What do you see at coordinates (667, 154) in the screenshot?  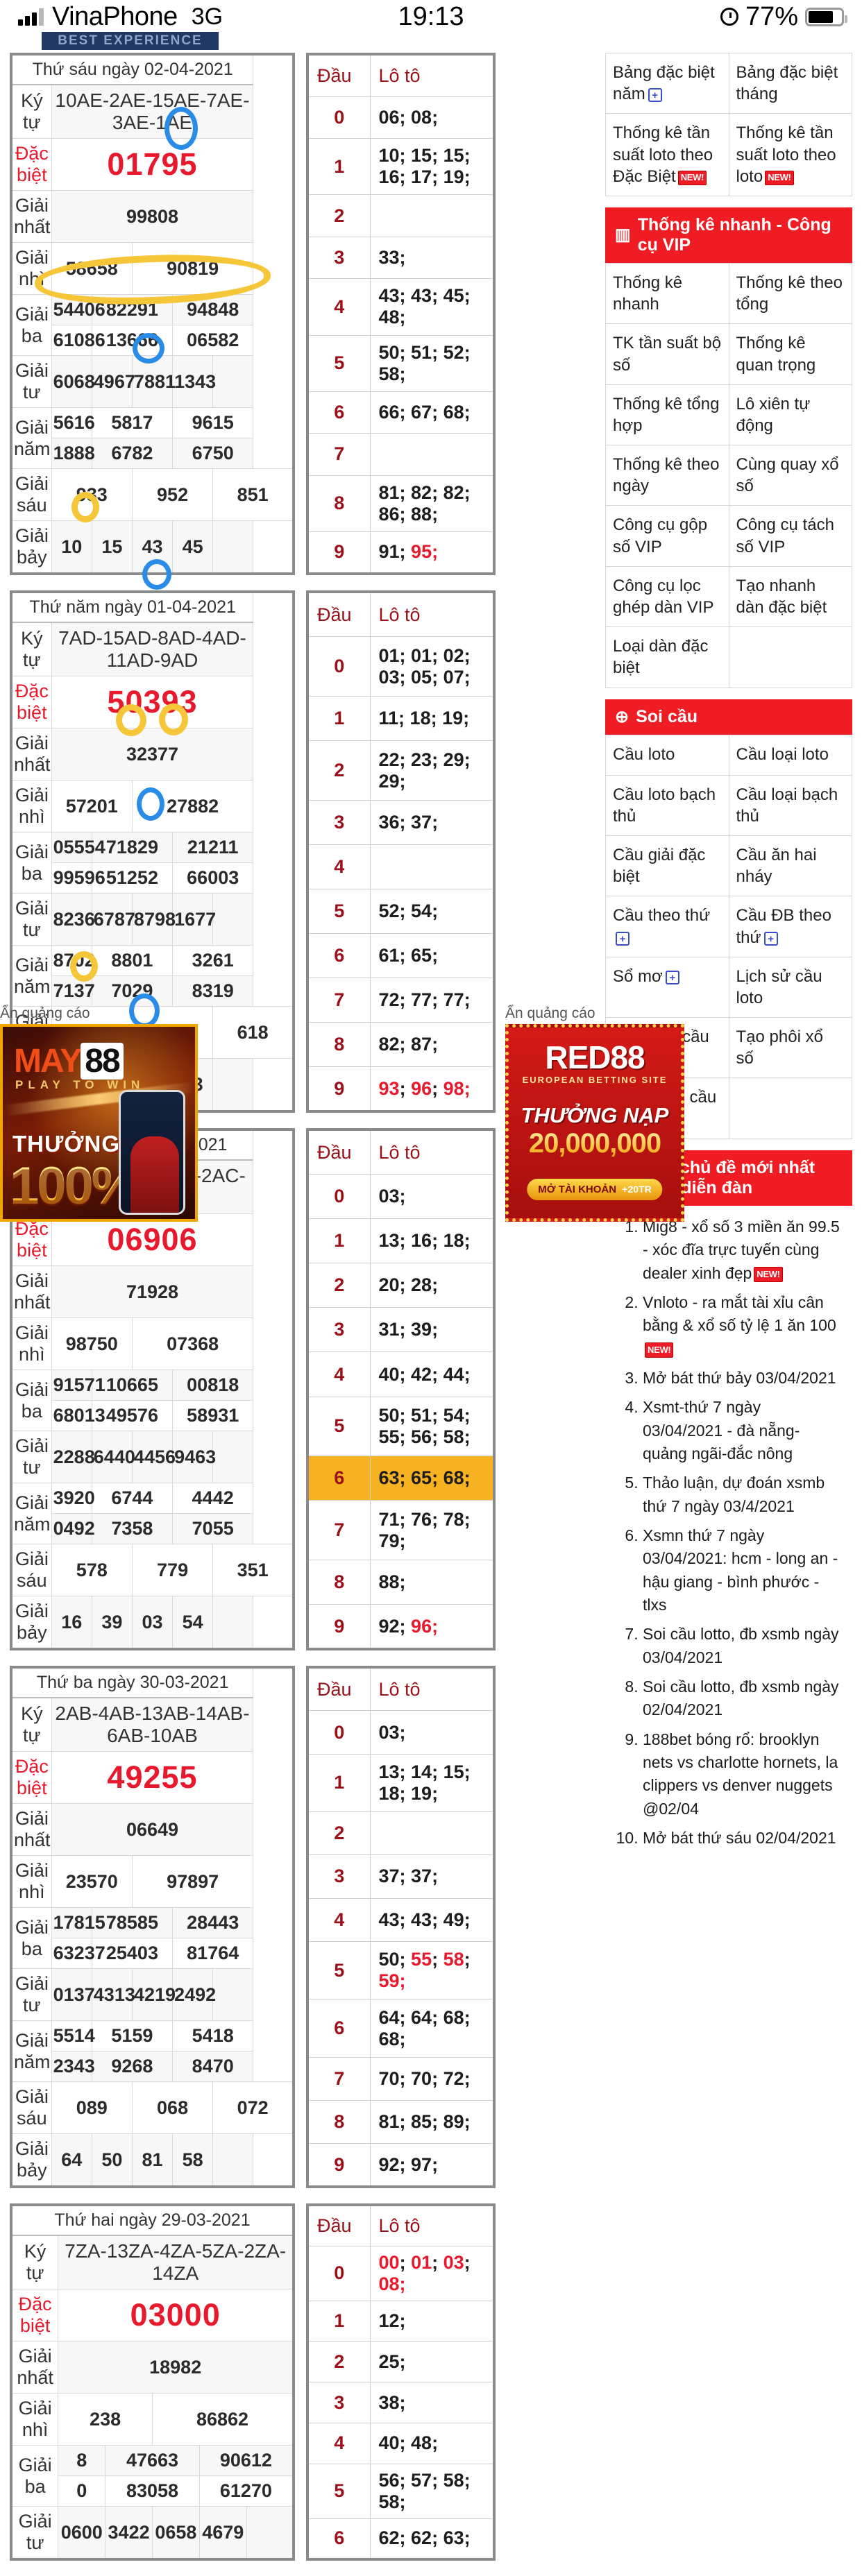 I see `sidebar-tool-cell: Thống kê tần suất loto theo Đặc Biệt NEW!` at bounding box center [667, 154].